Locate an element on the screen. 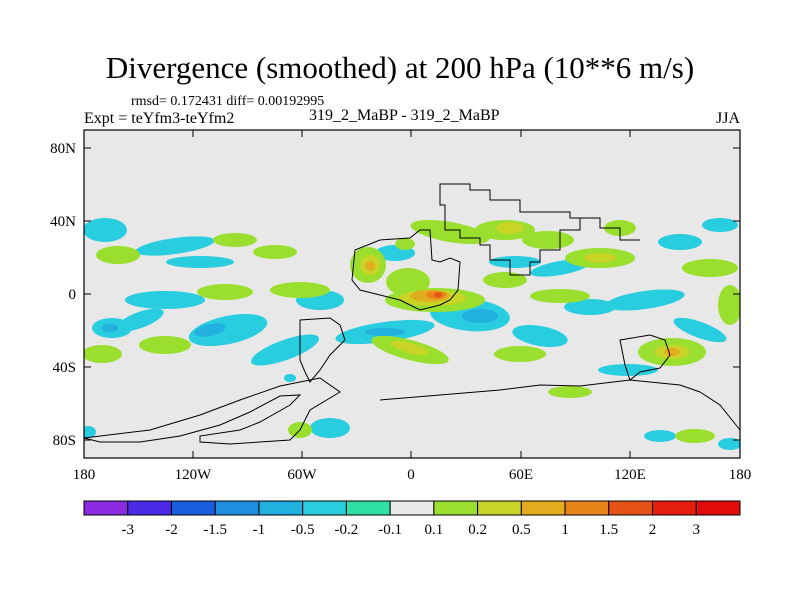 This screenshot has width=800, height=600. colorbar-label: 3 is located at coordinates (697, 530).